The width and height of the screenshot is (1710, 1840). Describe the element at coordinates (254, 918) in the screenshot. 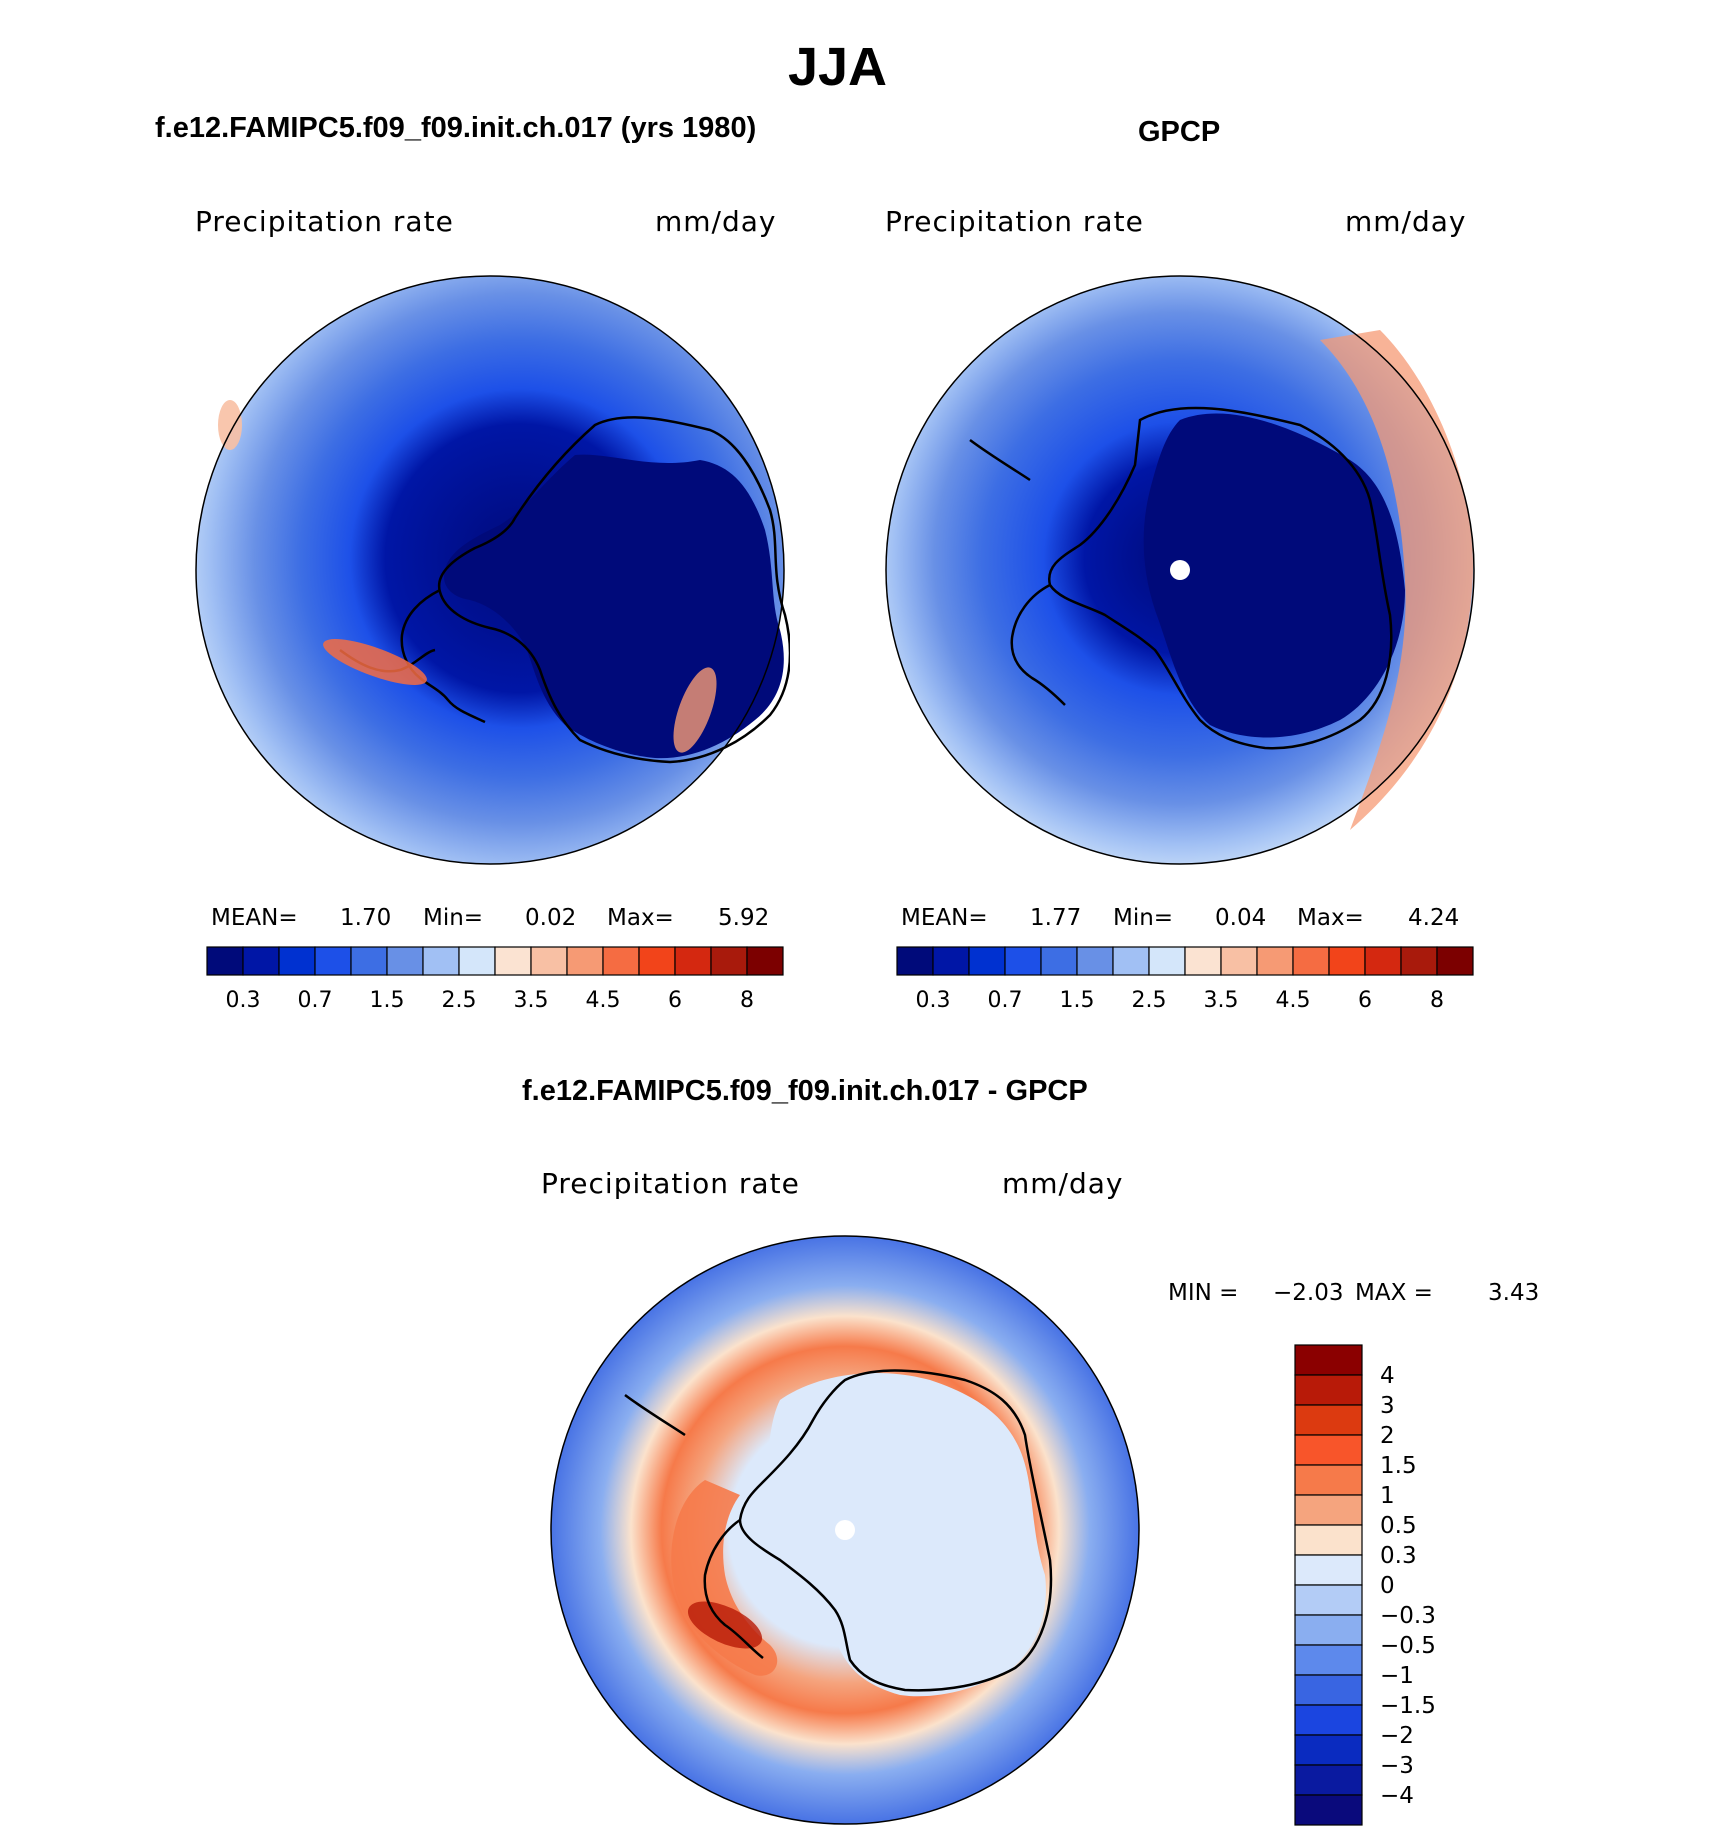

I see `model-mean-label: MEAN=` at that location.